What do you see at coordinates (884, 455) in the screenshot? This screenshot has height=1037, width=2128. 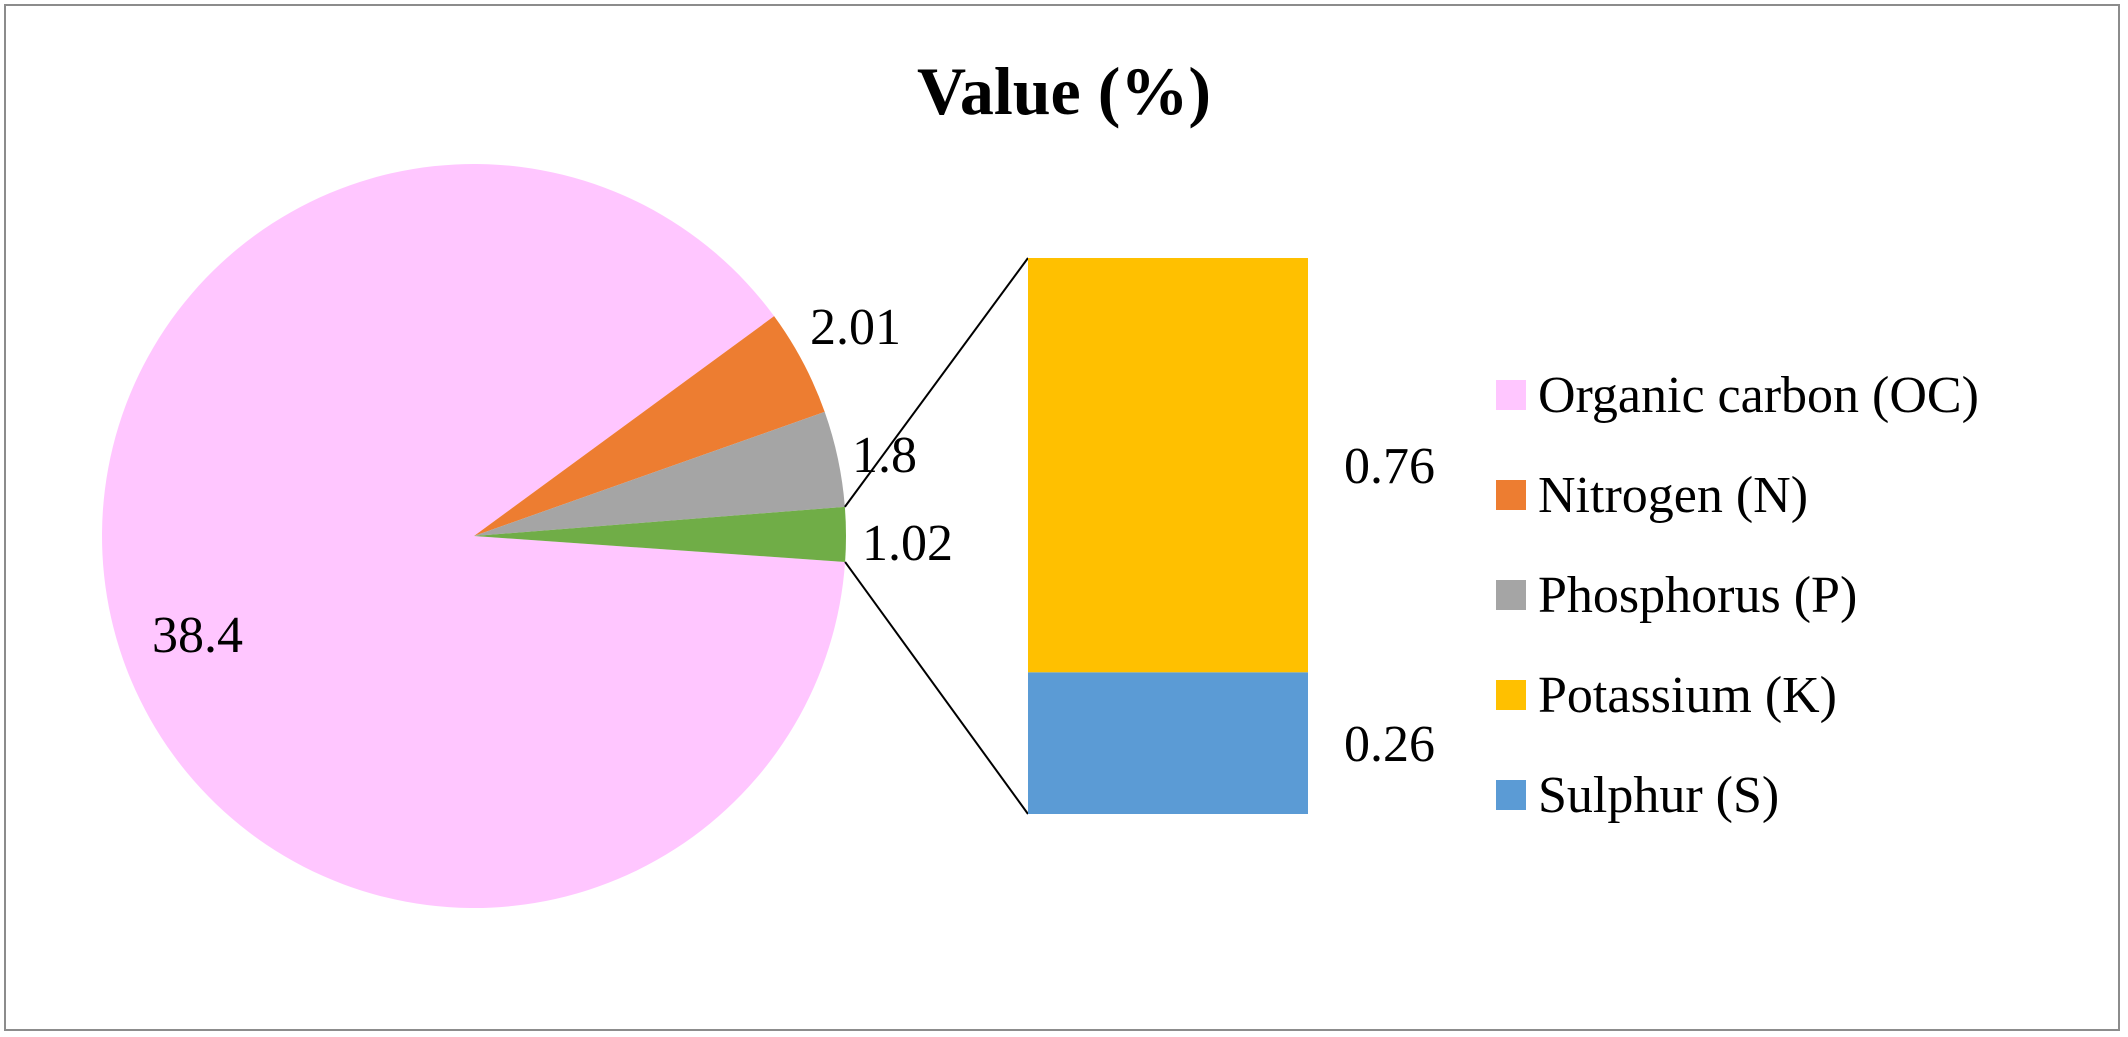 I see `pie-label-phosphorus: 1.8` at bounding box center [884, 455].